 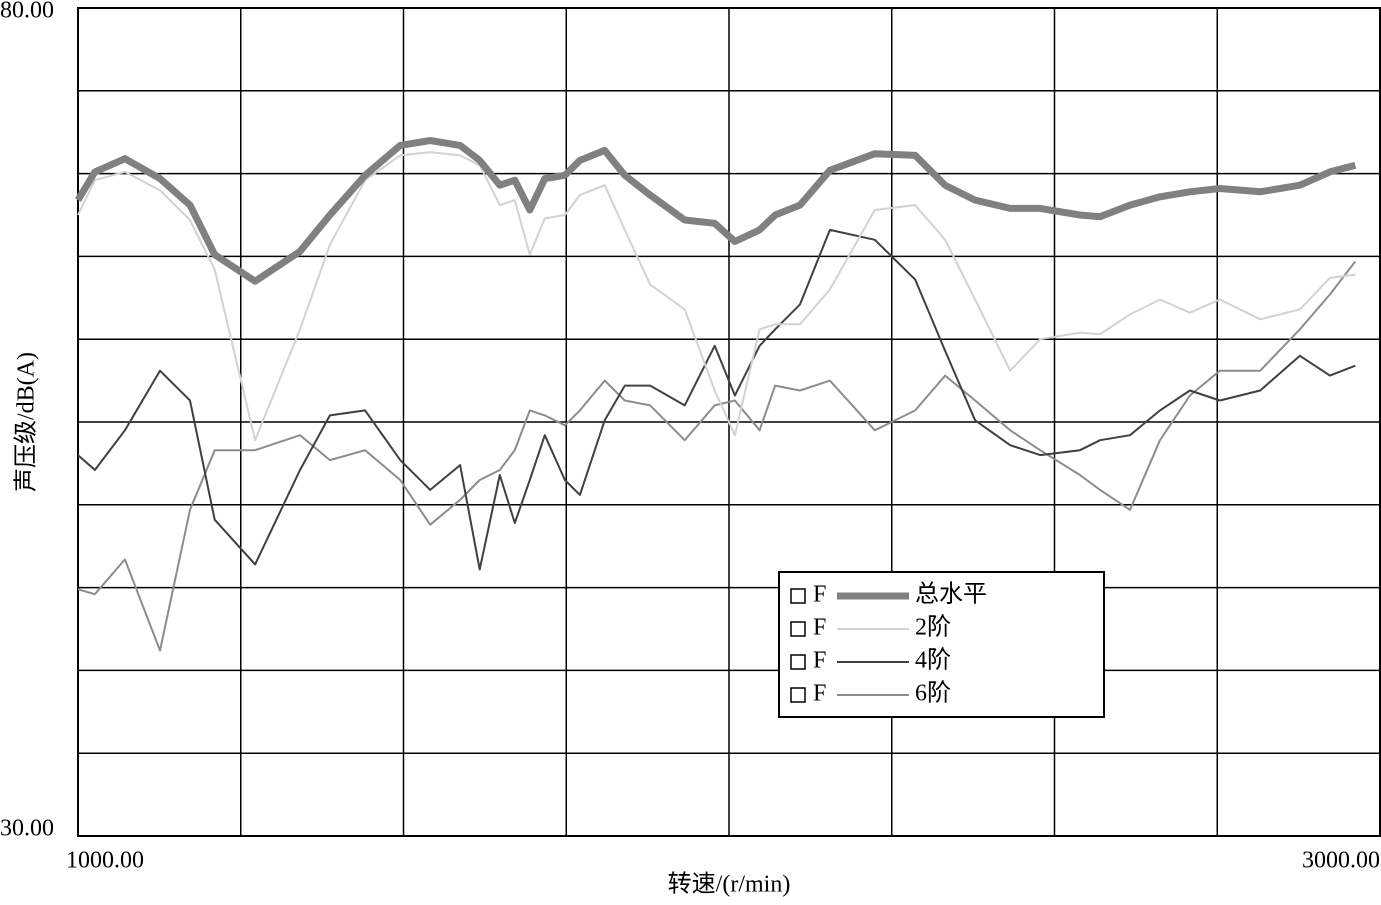 What do you see at coordinates (933, 660) in the screenshot?
I see `legend-label: 4阶` at bounding box center [933, 660].